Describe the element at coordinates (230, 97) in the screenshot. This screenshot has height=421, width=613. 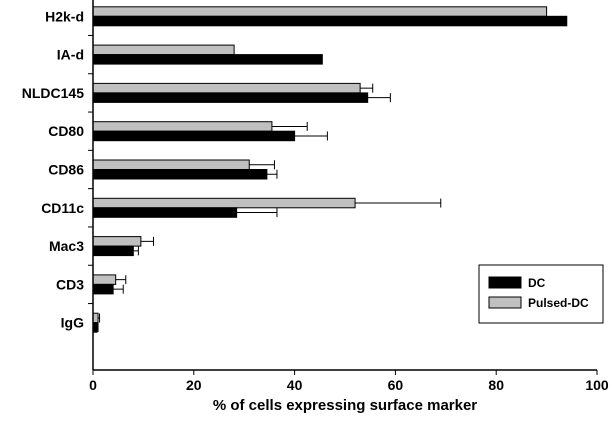
I see `bar-dc-nldc145` at that location.